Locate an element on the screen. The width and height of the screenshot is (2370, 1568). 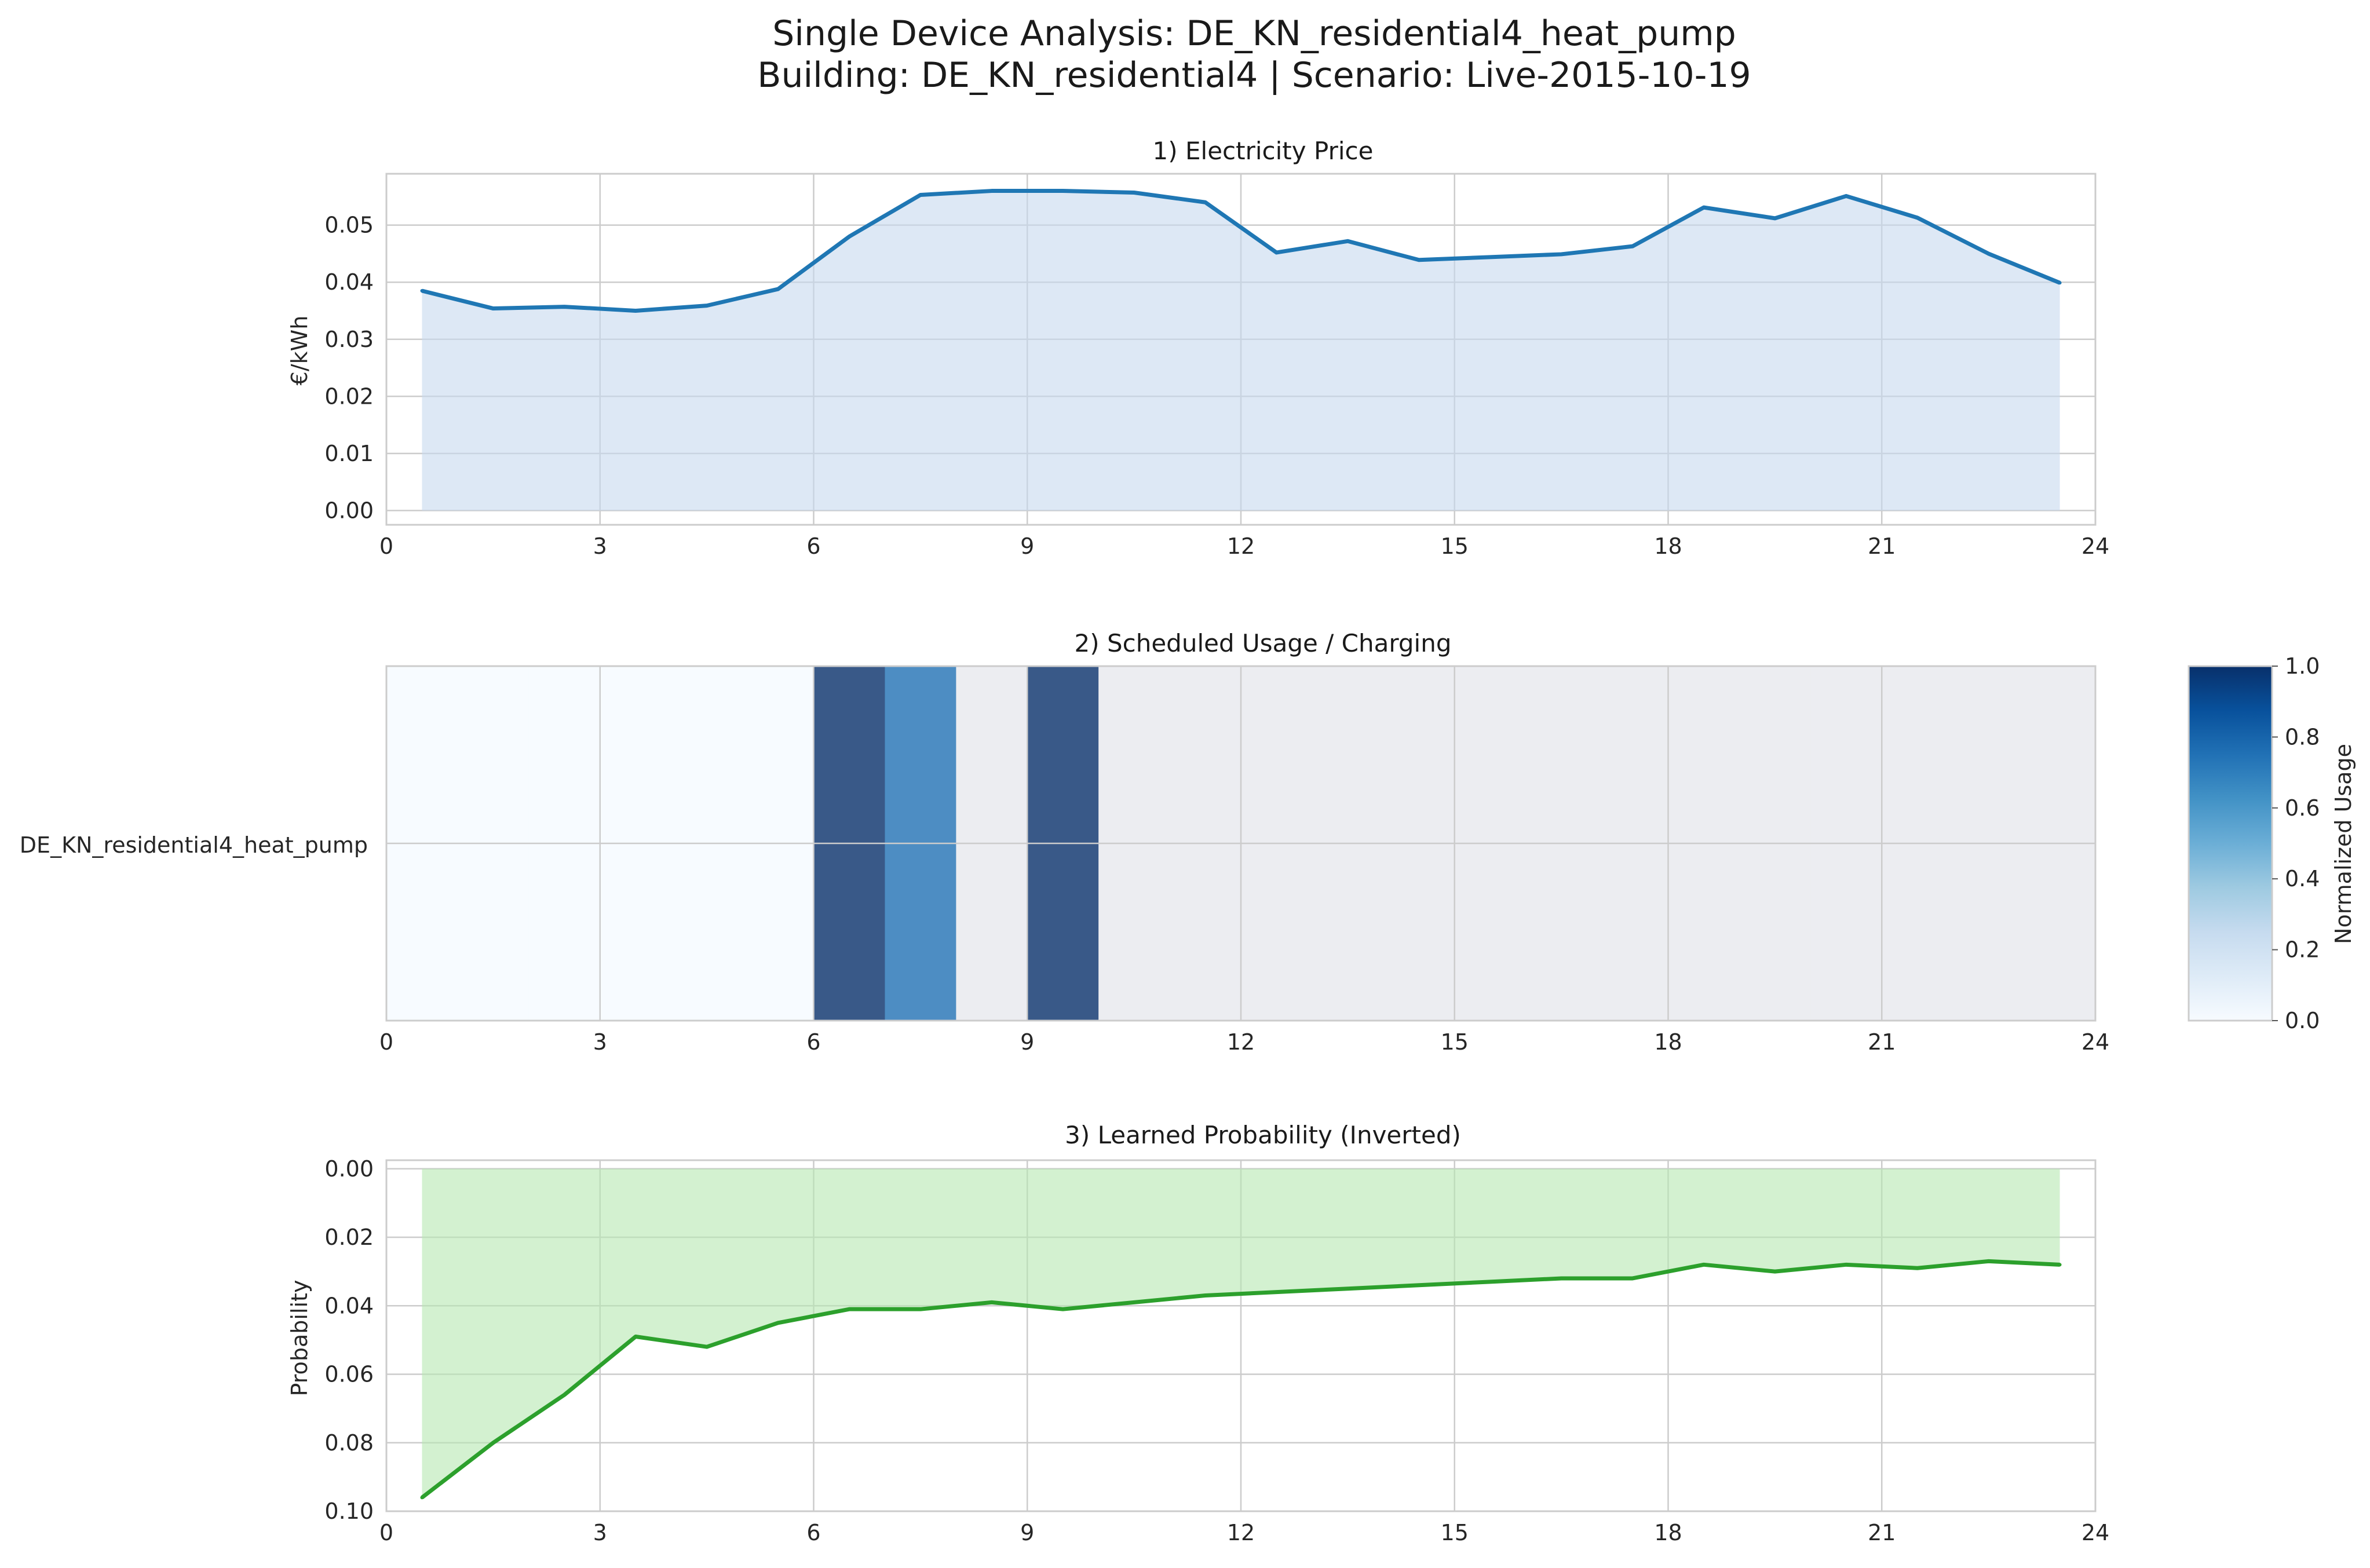
price-x-tick-label: 9 is located at coordinates (1027, 546).